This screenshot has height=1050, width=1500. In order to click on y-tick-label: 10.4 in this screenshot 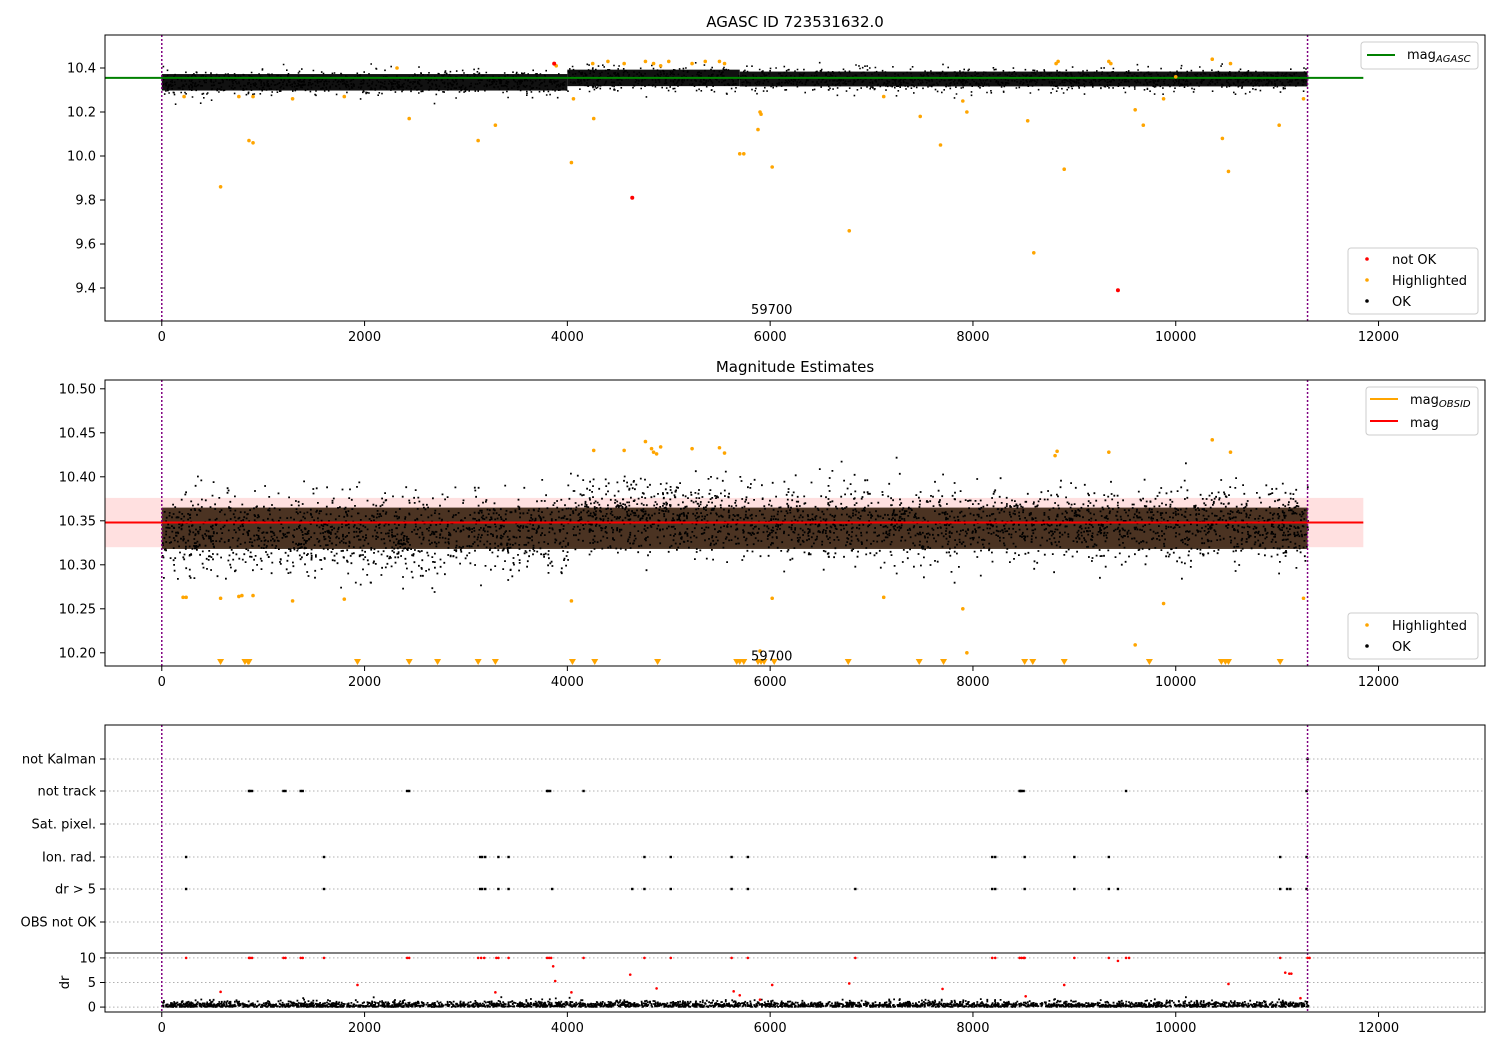, I will do `click(81, 69)`.